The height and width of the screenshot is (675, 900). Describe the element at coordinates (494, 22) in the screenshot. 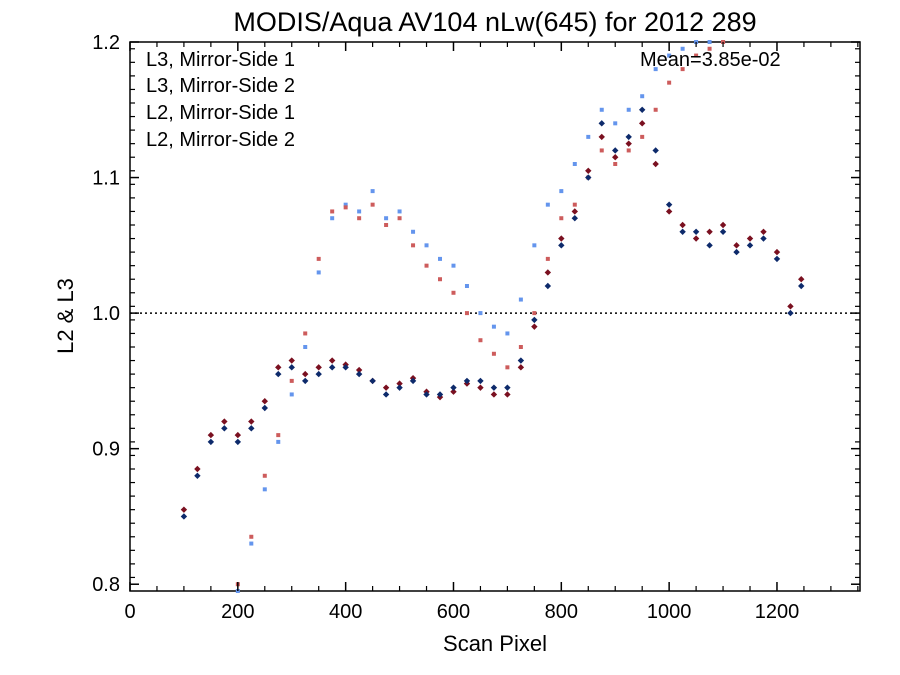

I see `chart-title: MODIS/Aqua AV104 nLw(645) for 2012 289` at that location.